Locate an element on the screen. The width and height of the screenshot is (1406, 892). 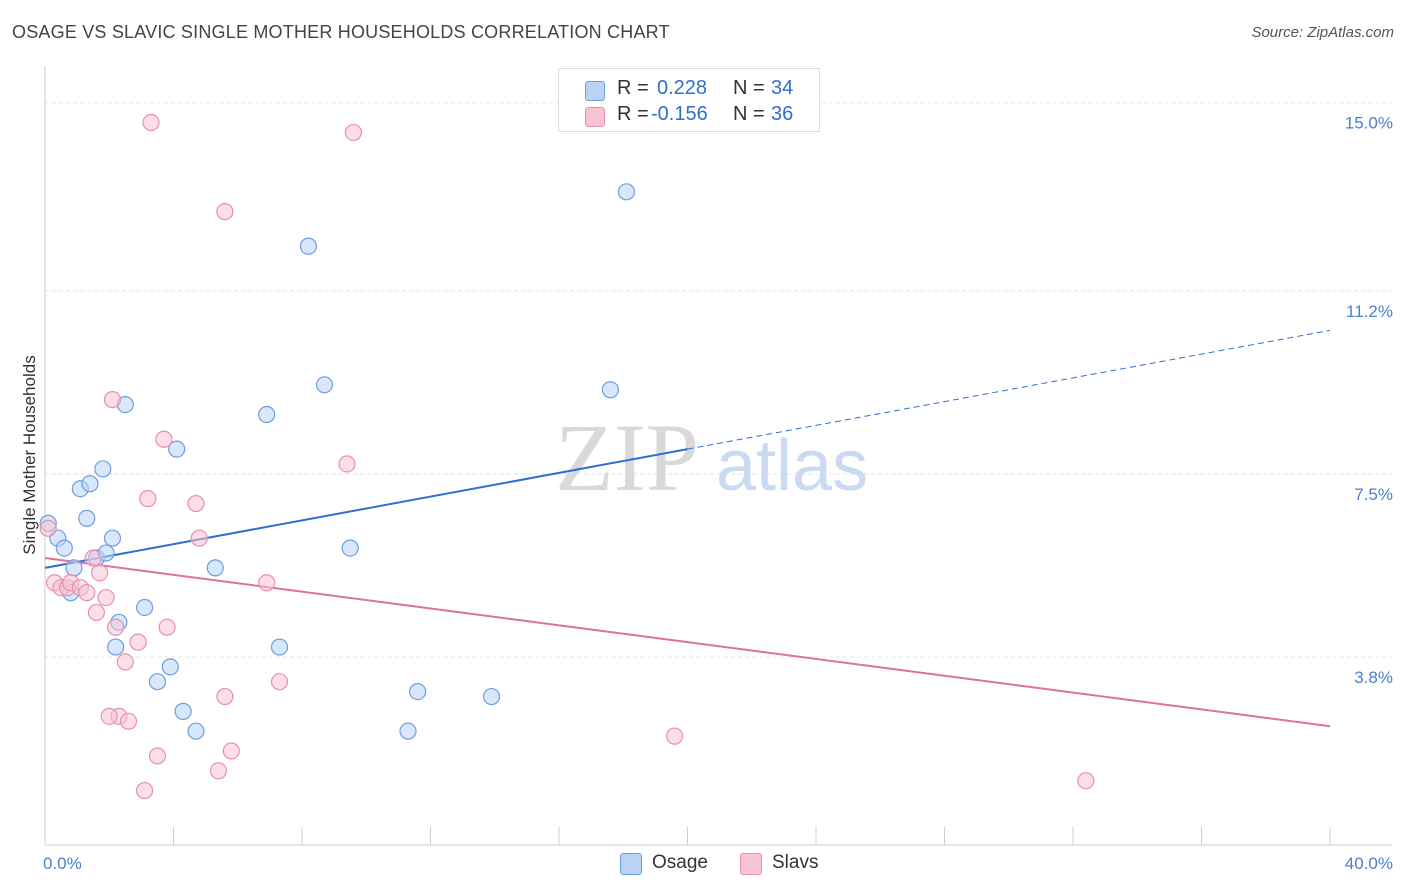
watermark-atlas: atlas is located at coordinates (792, 466).